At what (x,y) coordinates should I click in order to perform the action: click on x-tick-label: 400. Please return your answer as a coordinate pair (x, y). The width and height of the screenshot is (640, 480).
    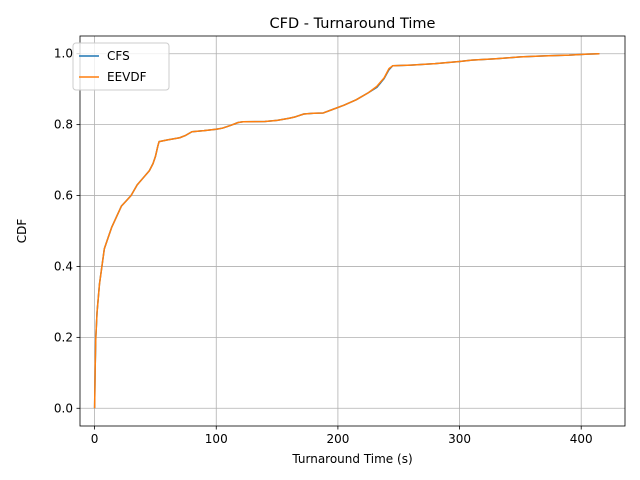
    Looking at the image, I should click on (581, 439).